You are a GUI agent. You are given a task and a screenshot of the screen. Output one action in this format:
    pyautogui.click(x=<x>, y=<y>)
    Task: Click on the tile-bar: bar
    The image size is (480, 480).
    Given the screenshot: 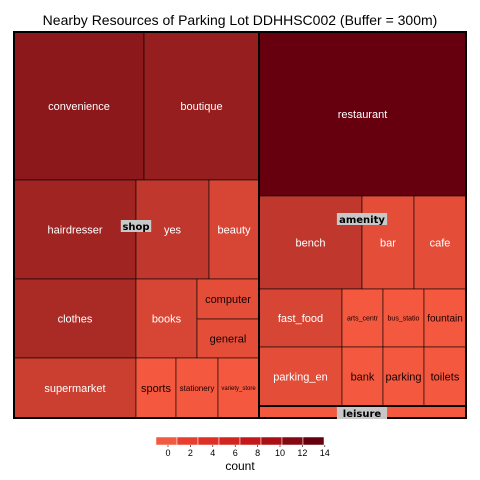 What is the action you would take?
    pyautogui.click(x=388, y=242)
    